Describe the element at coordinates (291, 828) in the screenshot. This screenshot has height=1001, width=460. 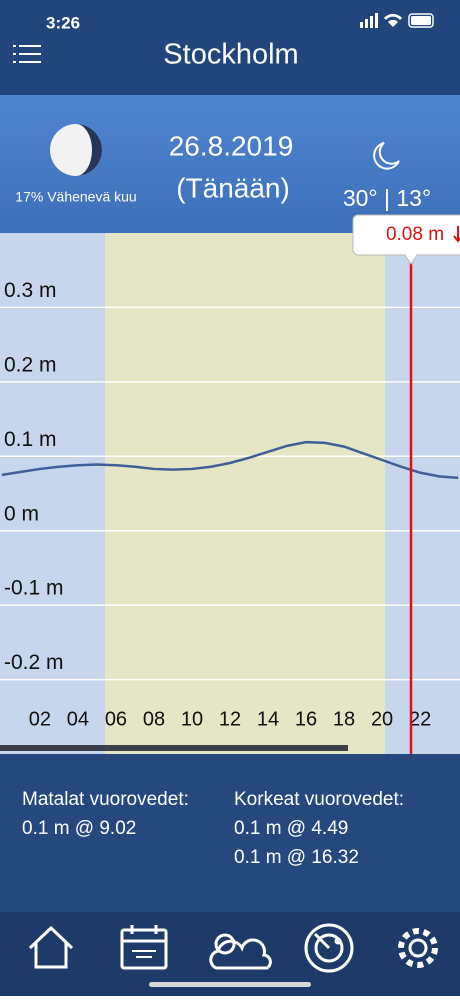
I see `high-tide: 0.1 m @ 4.49` at that location.